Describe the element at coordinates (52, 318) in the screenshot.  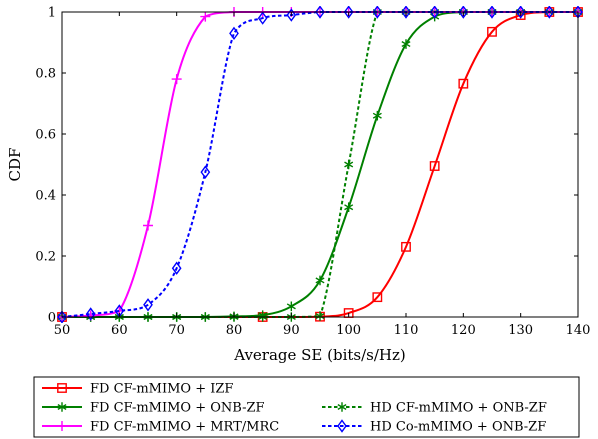
I see `y-tick-label: 0` at that location.